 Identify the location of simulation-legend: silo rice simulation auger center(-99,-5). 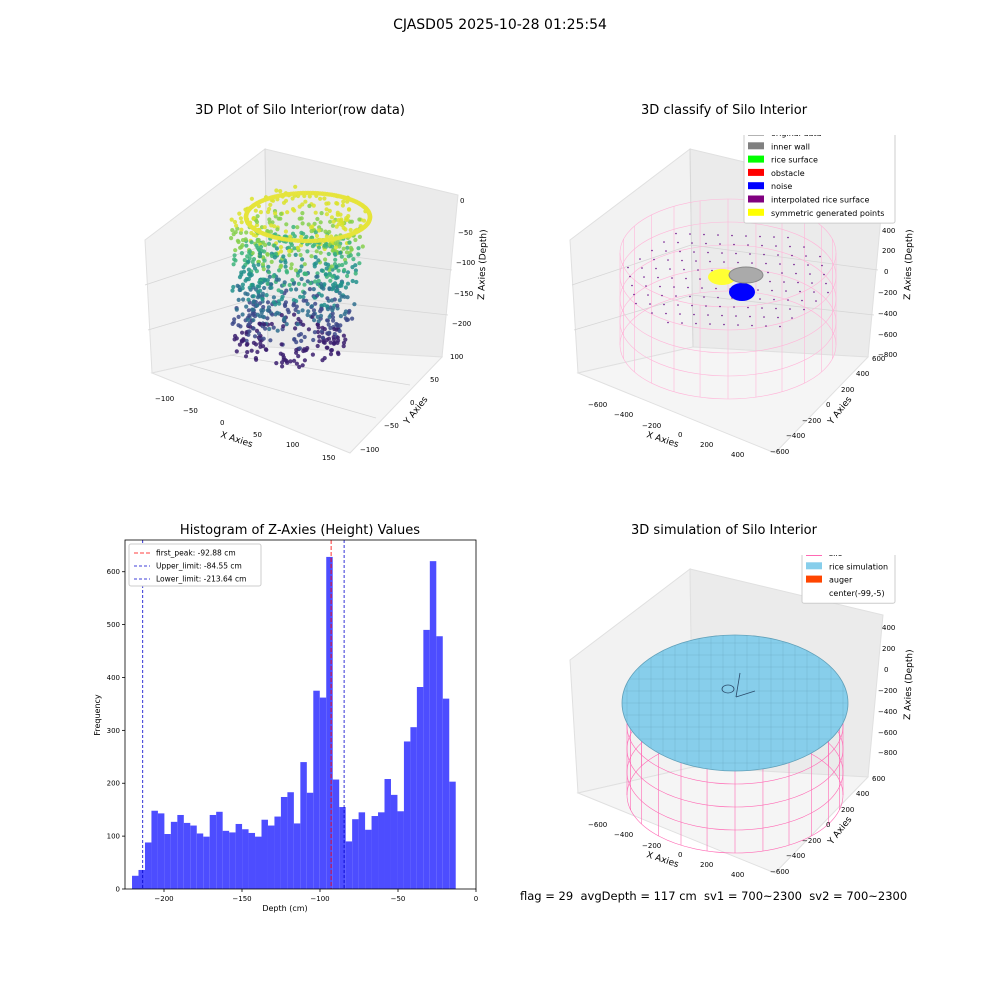
(848, 579).